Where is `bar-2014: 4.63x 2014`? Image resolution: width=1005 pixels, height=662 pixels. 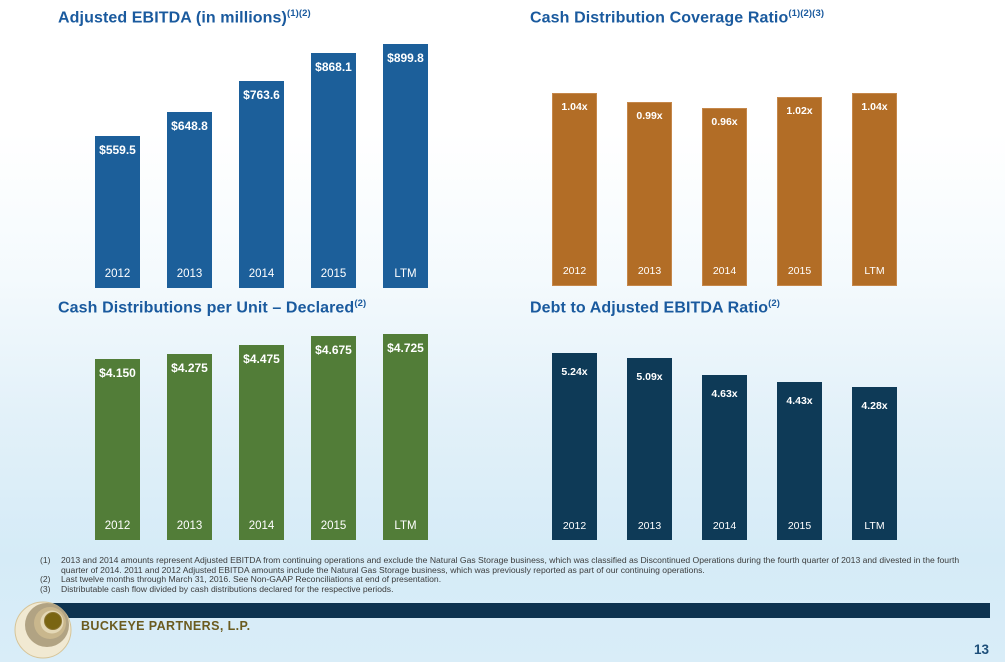
bar-2014: 4.63x 2014 is located at coordinates (724, 457).